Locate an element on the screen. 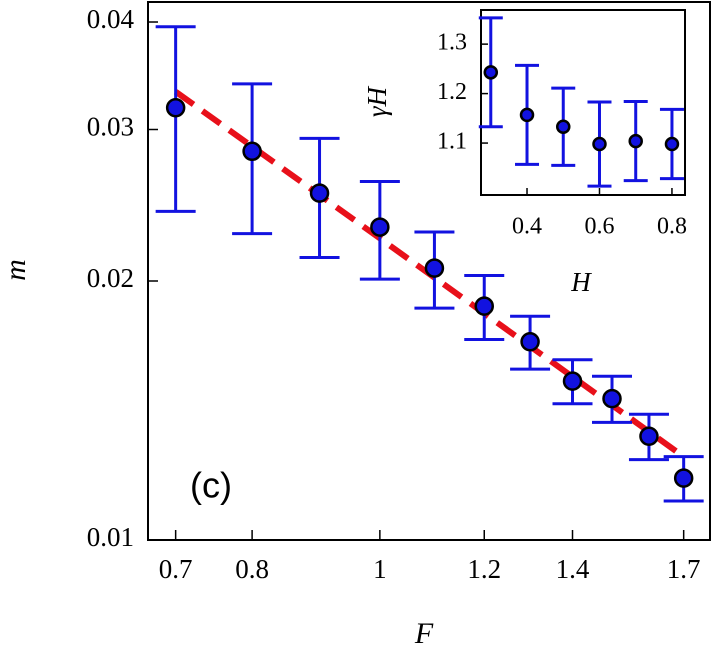 The image size is (712, 654). y-tick-label: 1.2 is located at coordinates (452, 92).